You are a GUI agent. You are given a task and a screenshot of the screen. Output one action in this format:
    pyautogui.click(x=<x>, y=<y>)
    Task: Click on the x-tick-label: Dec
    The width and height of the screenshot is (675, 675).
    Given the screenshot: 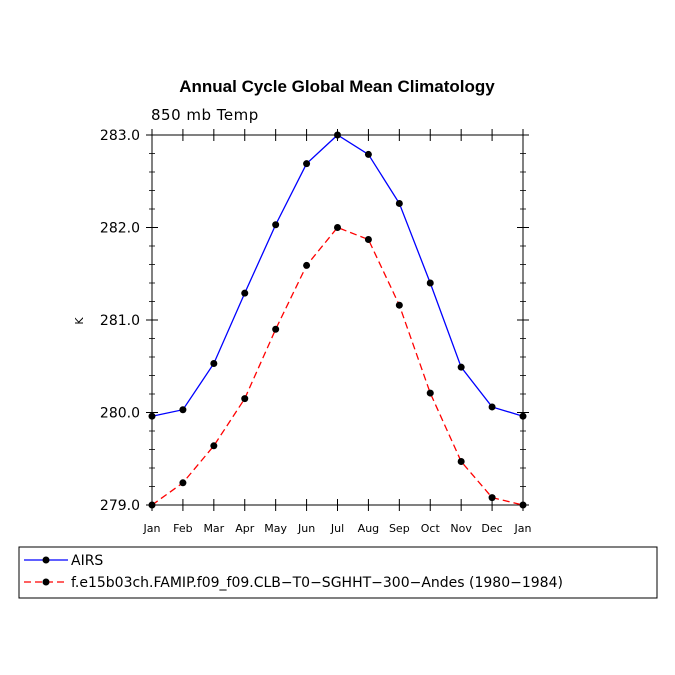 What is the action you would take?
    pyautogui.click(x=491, y=528)
    